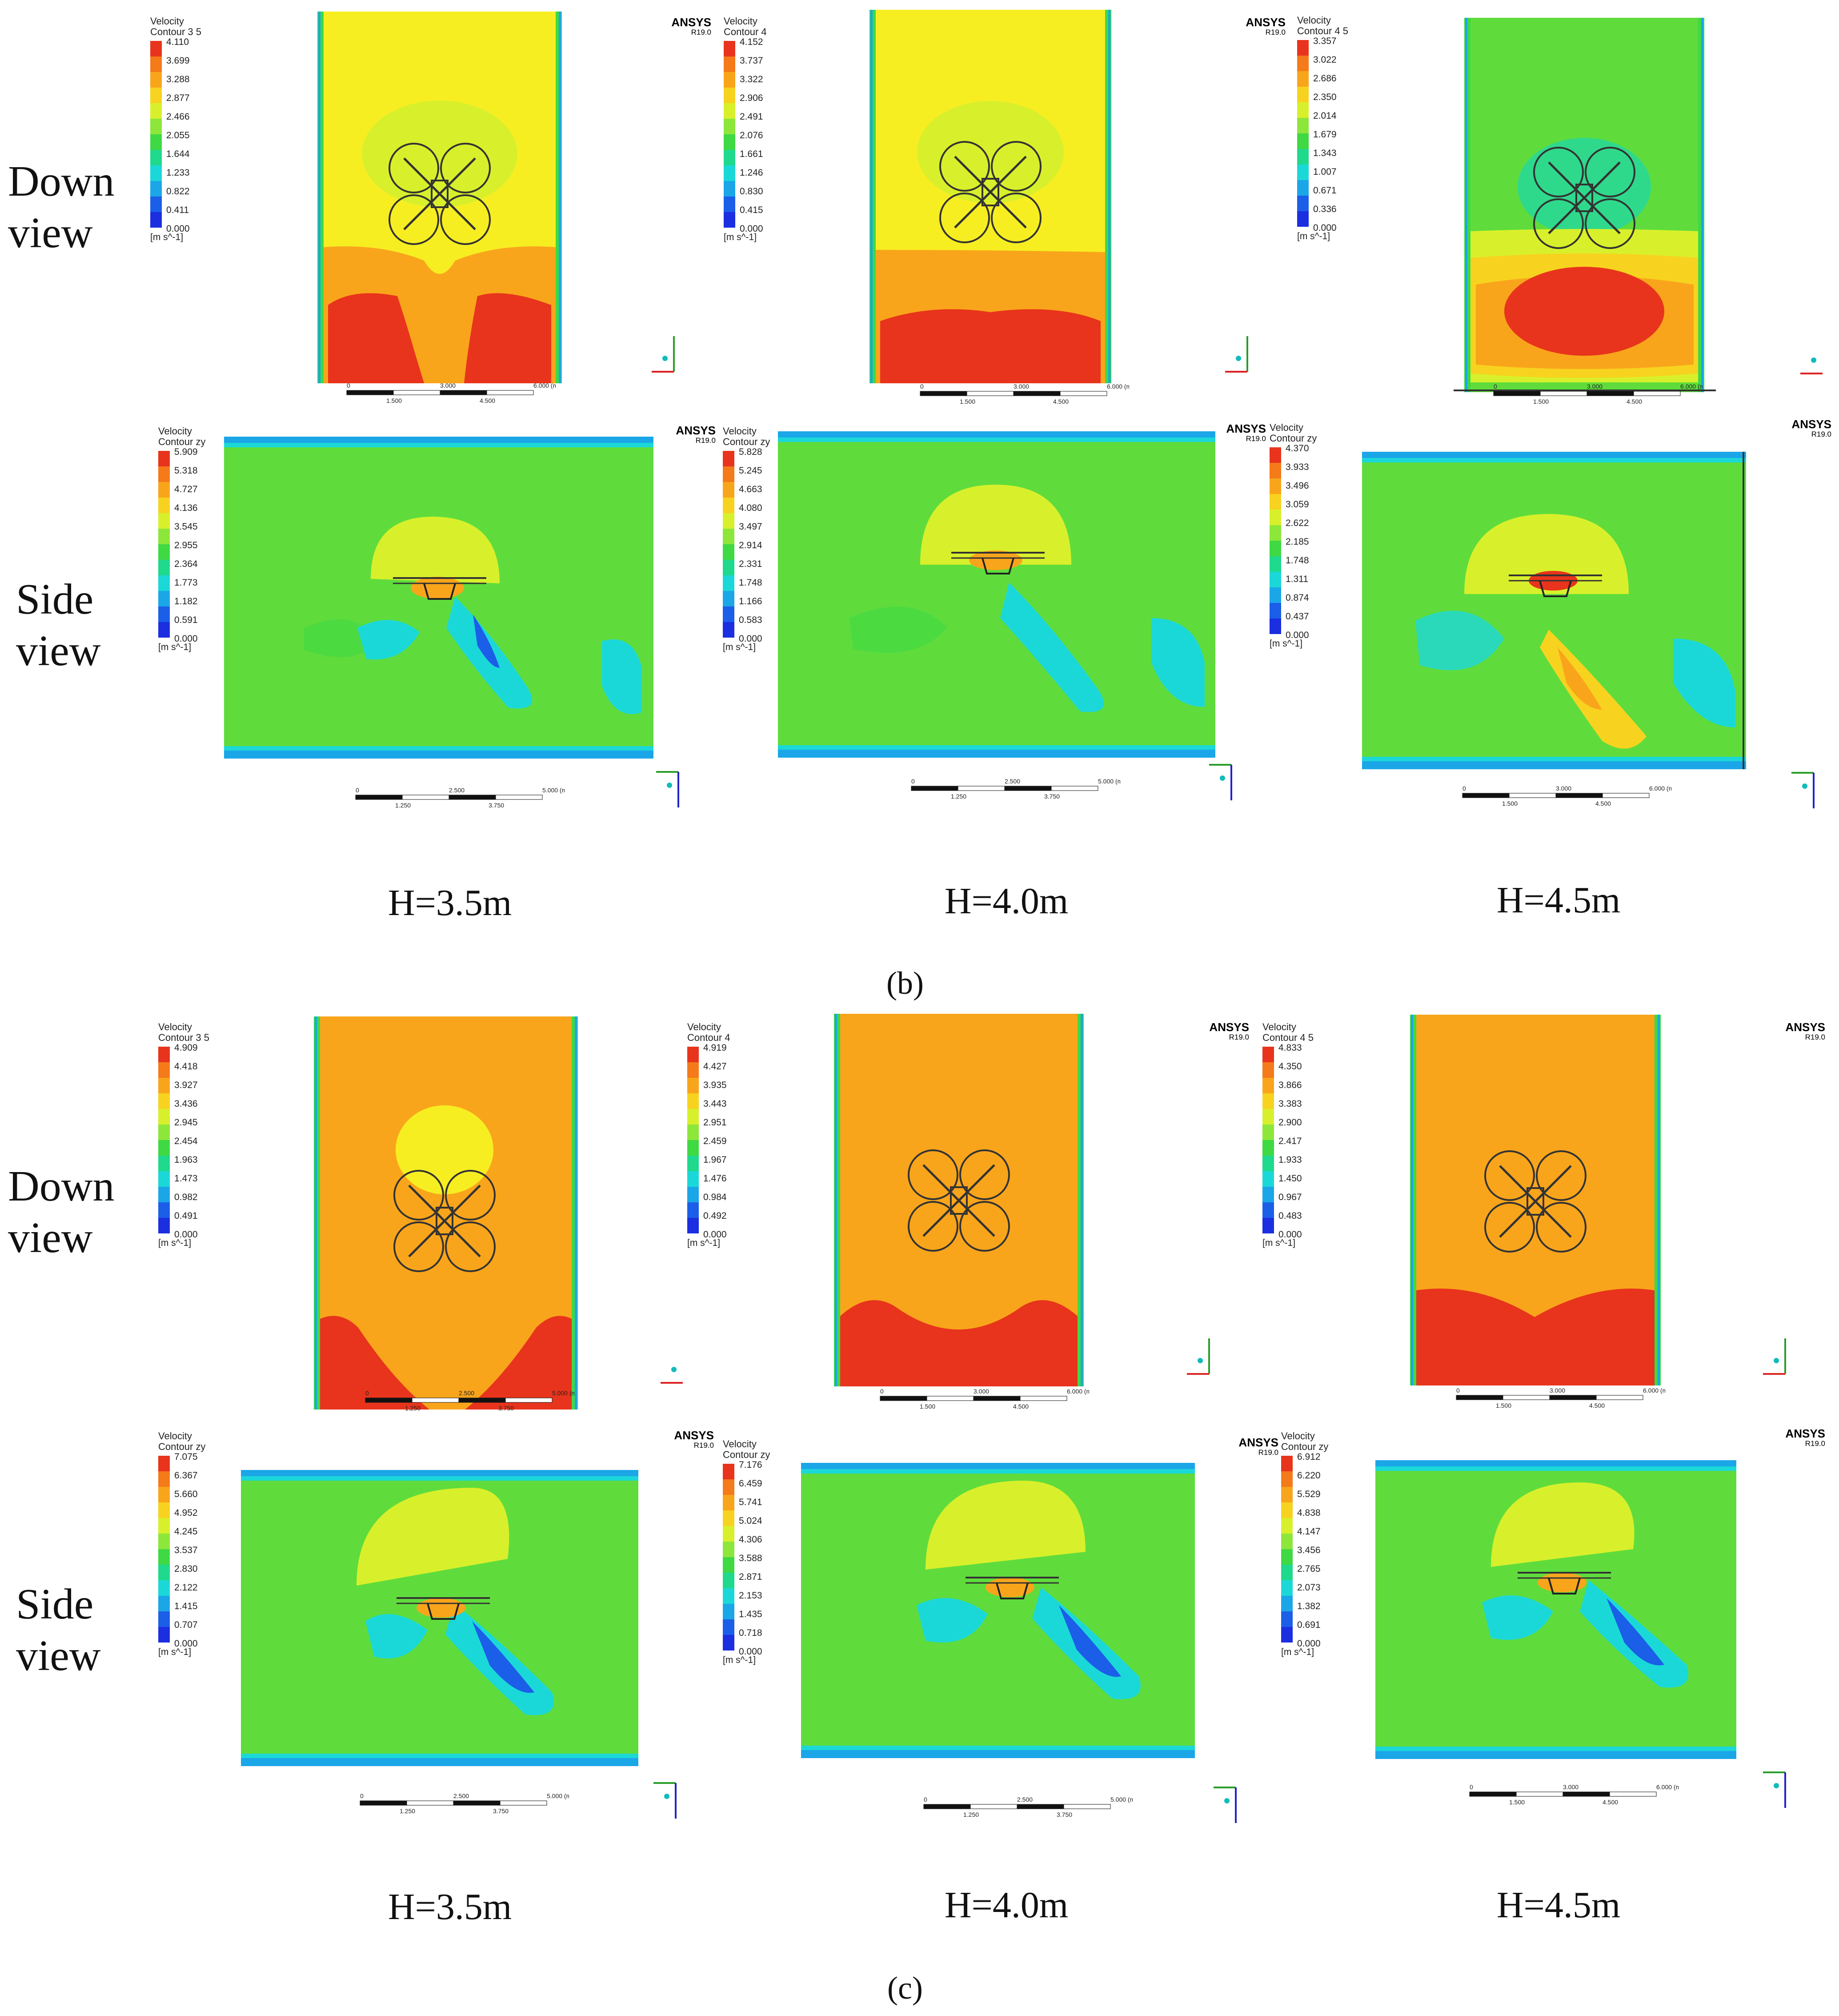 The height and width of the screenshot is (2016, 1839). Describe the element at coordinates (1297, 448) in the screenshot. I see `legend-tick-label: 4.370` at that location.